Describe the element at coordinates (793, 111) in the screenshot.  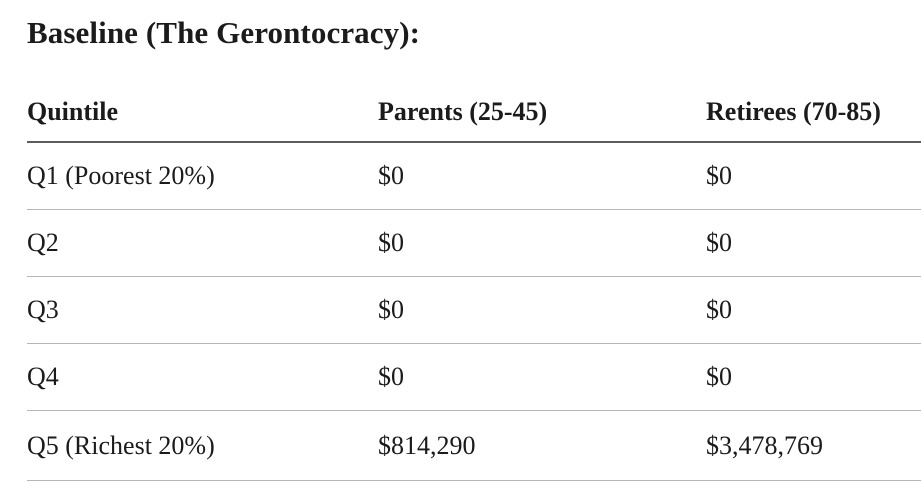
I see `column-header-retirees: Retirees (70-85)` at that location.